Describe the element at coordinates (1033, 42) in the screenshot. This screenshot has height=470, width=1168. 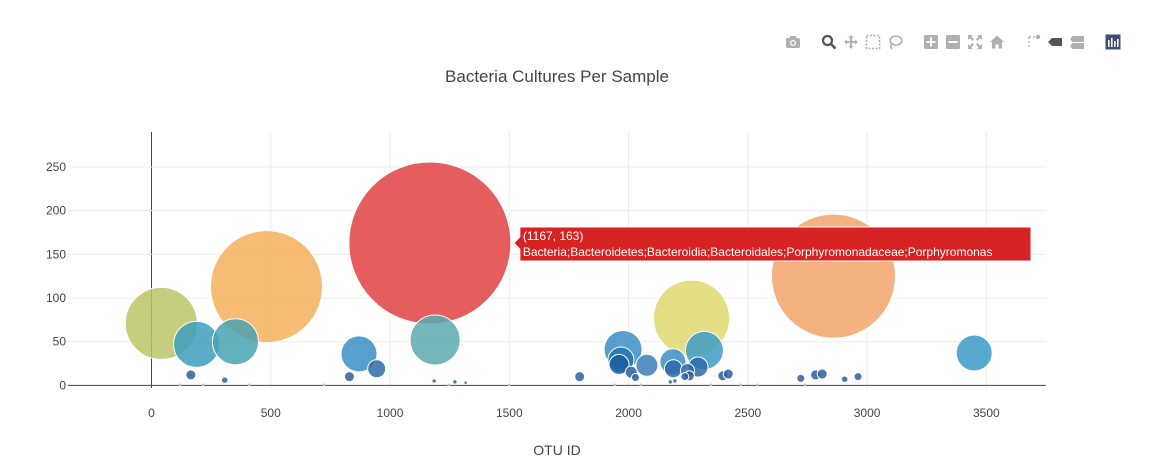
I see `spike-lines-icon` at that location.